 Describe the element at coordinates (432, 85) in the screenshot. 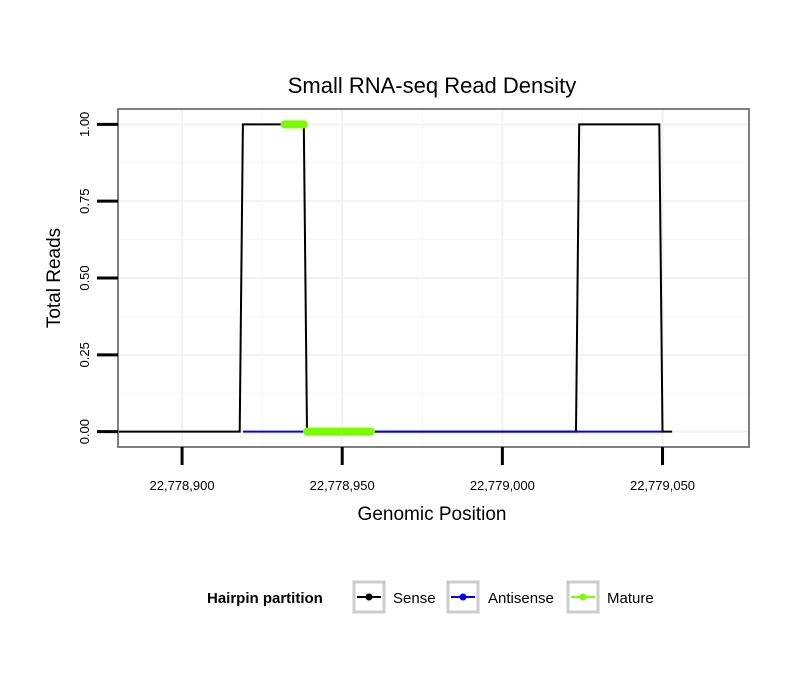

I see `chart-title: Small RNA-seq Read Density` at that location.